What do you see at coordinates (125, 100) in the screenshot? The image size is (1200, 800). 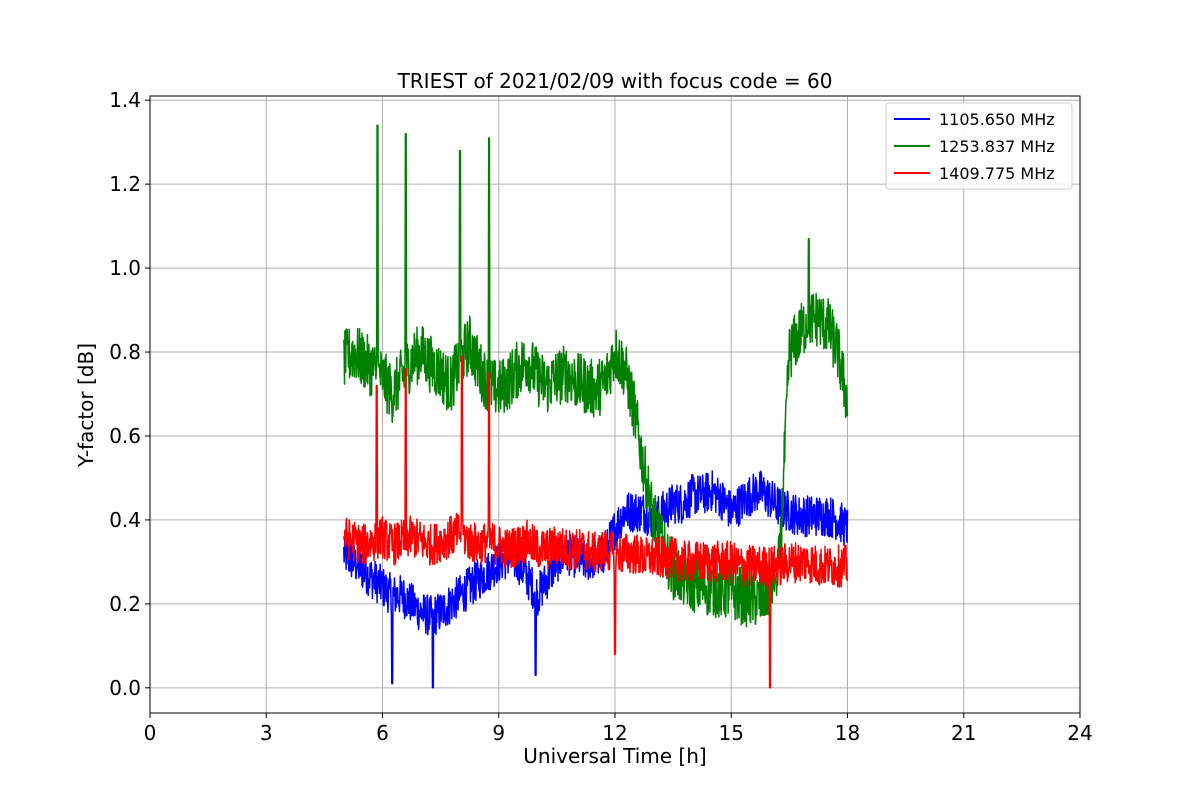 I see `y-tick-label: 1.4` at bounding box center [125, 100].